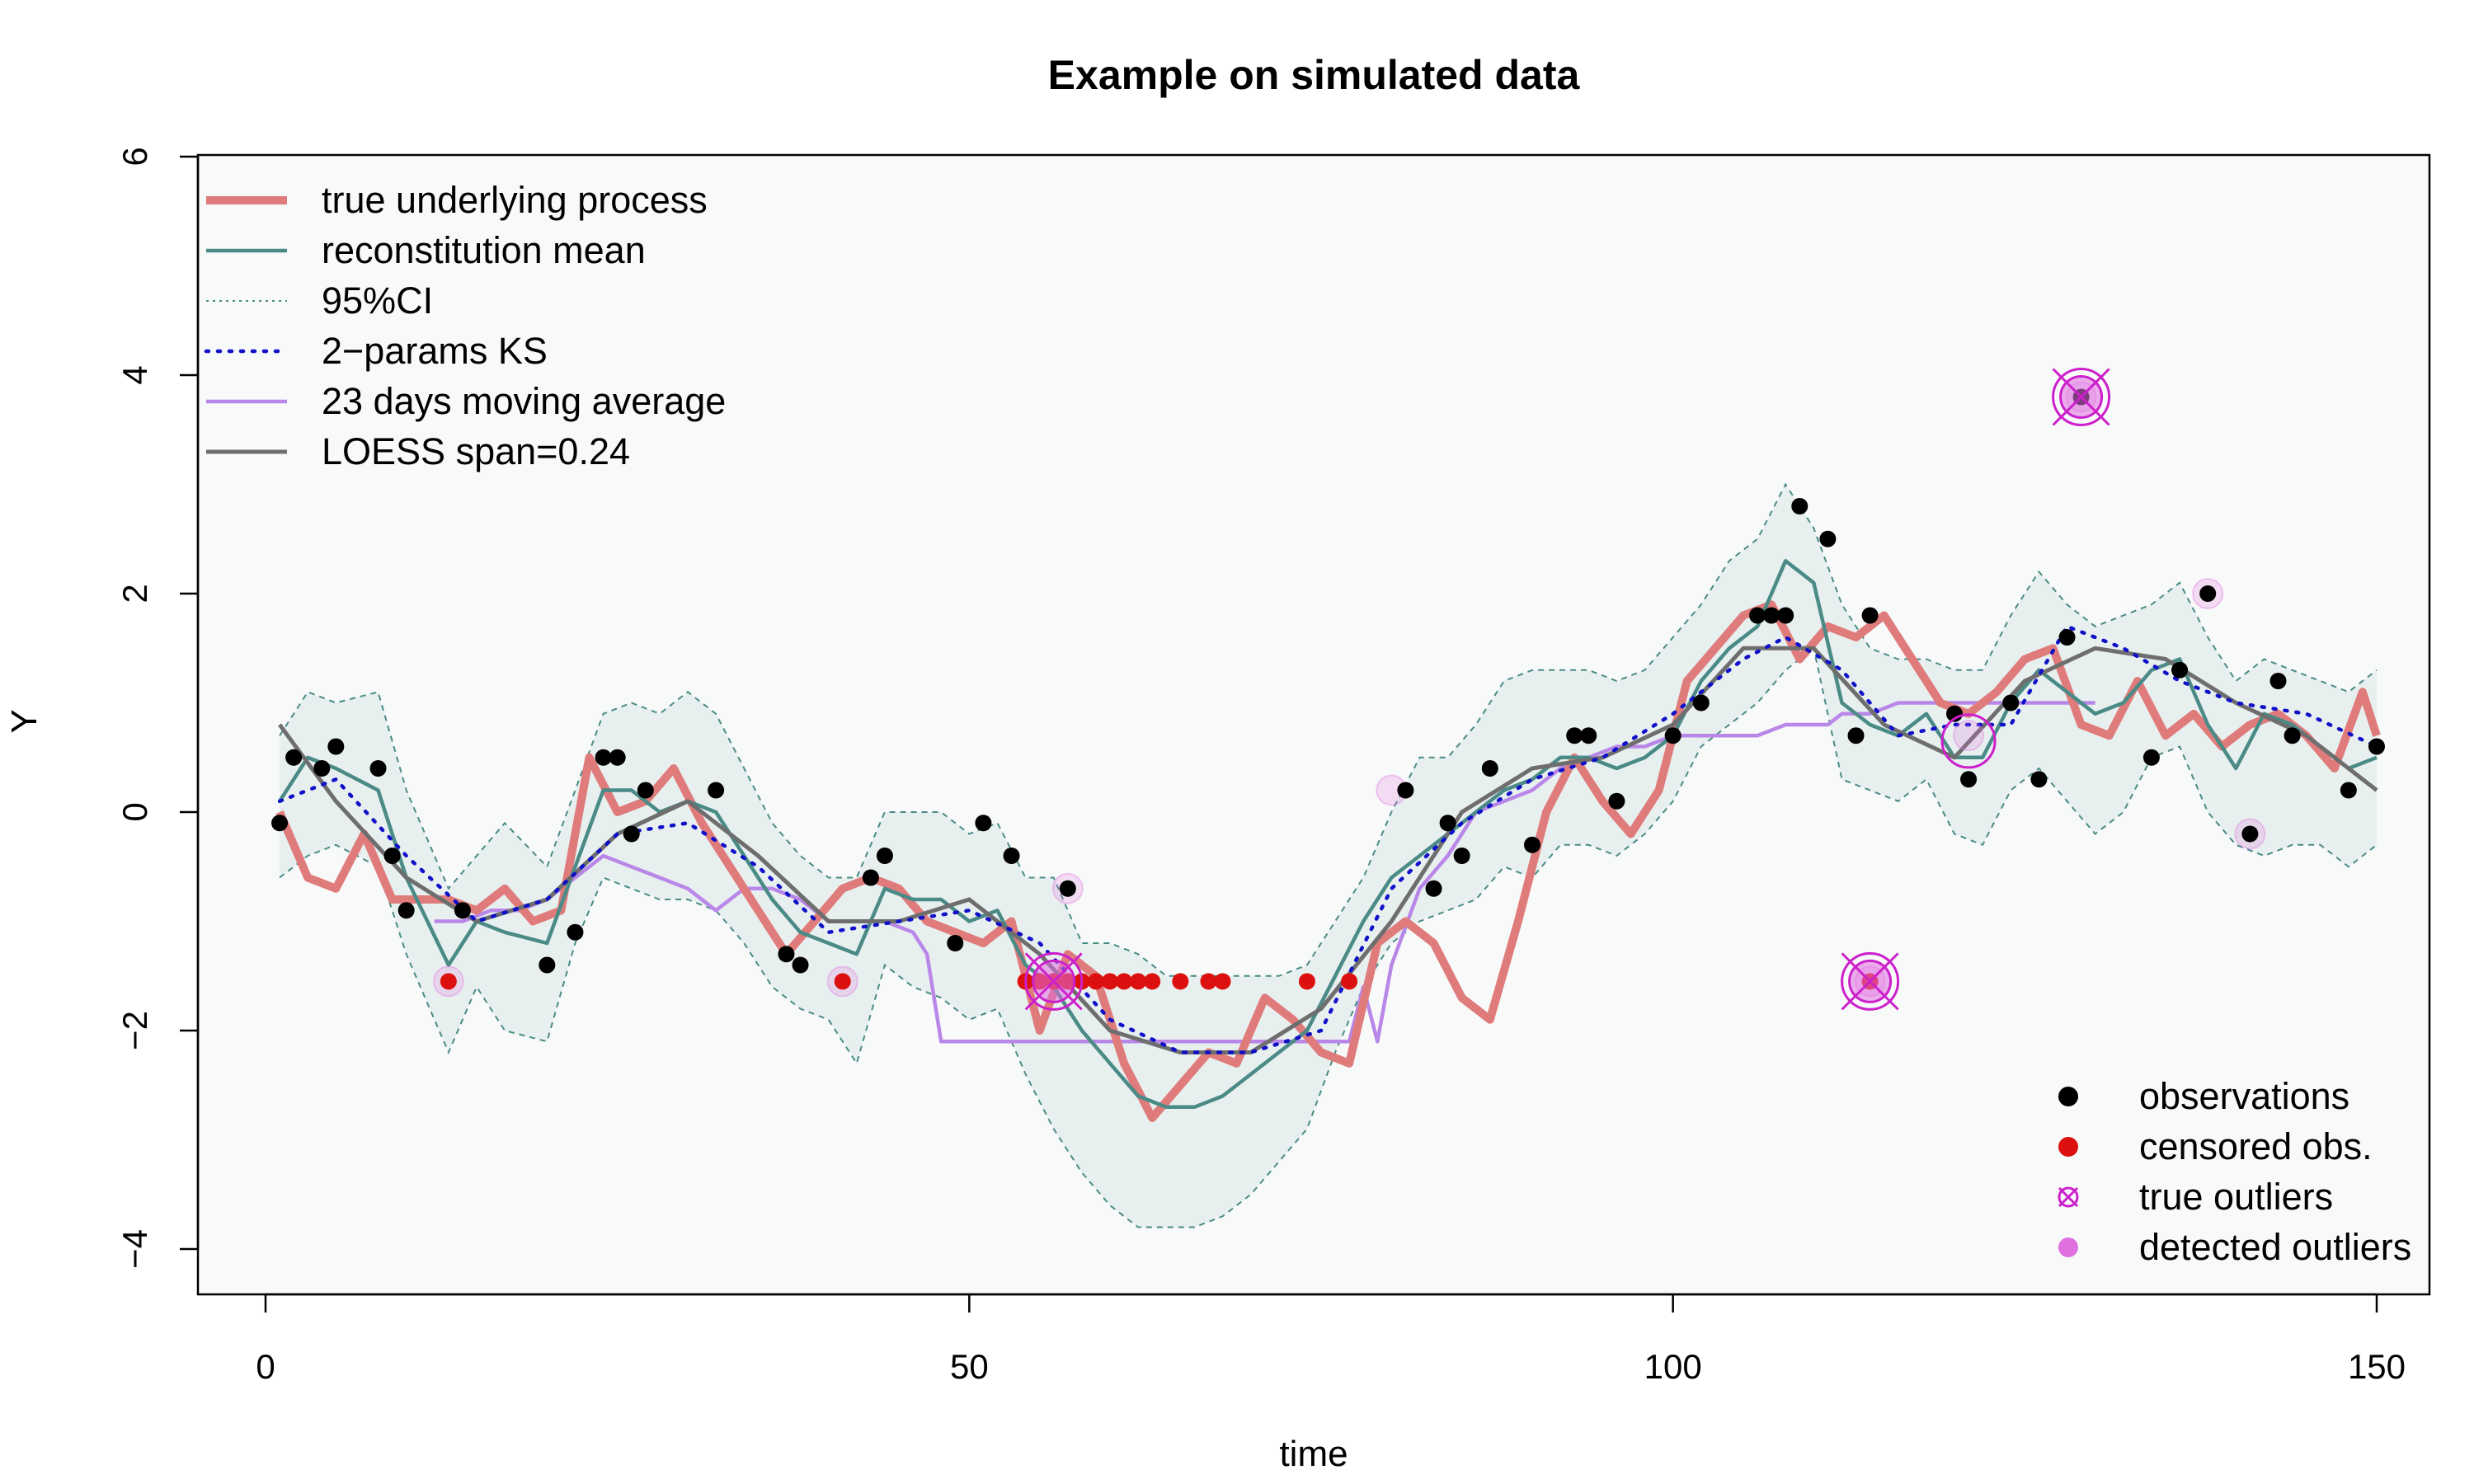 The width and height of the screenshot is (2474, 1484). What do you see at coordinates (2256, 1146) in the screenshot?
I see `legend-label-censored: censored obs.` at bounding box center [2256, 1146].